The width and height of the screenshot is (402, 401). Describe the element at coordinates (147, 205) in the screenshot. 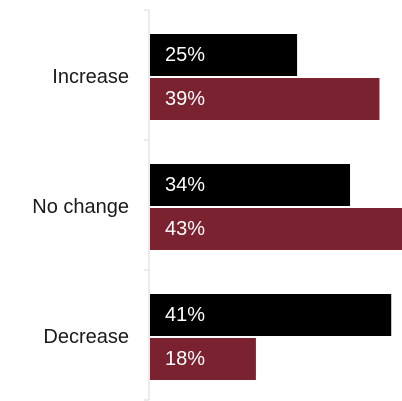

I see `category-axis` at that location.